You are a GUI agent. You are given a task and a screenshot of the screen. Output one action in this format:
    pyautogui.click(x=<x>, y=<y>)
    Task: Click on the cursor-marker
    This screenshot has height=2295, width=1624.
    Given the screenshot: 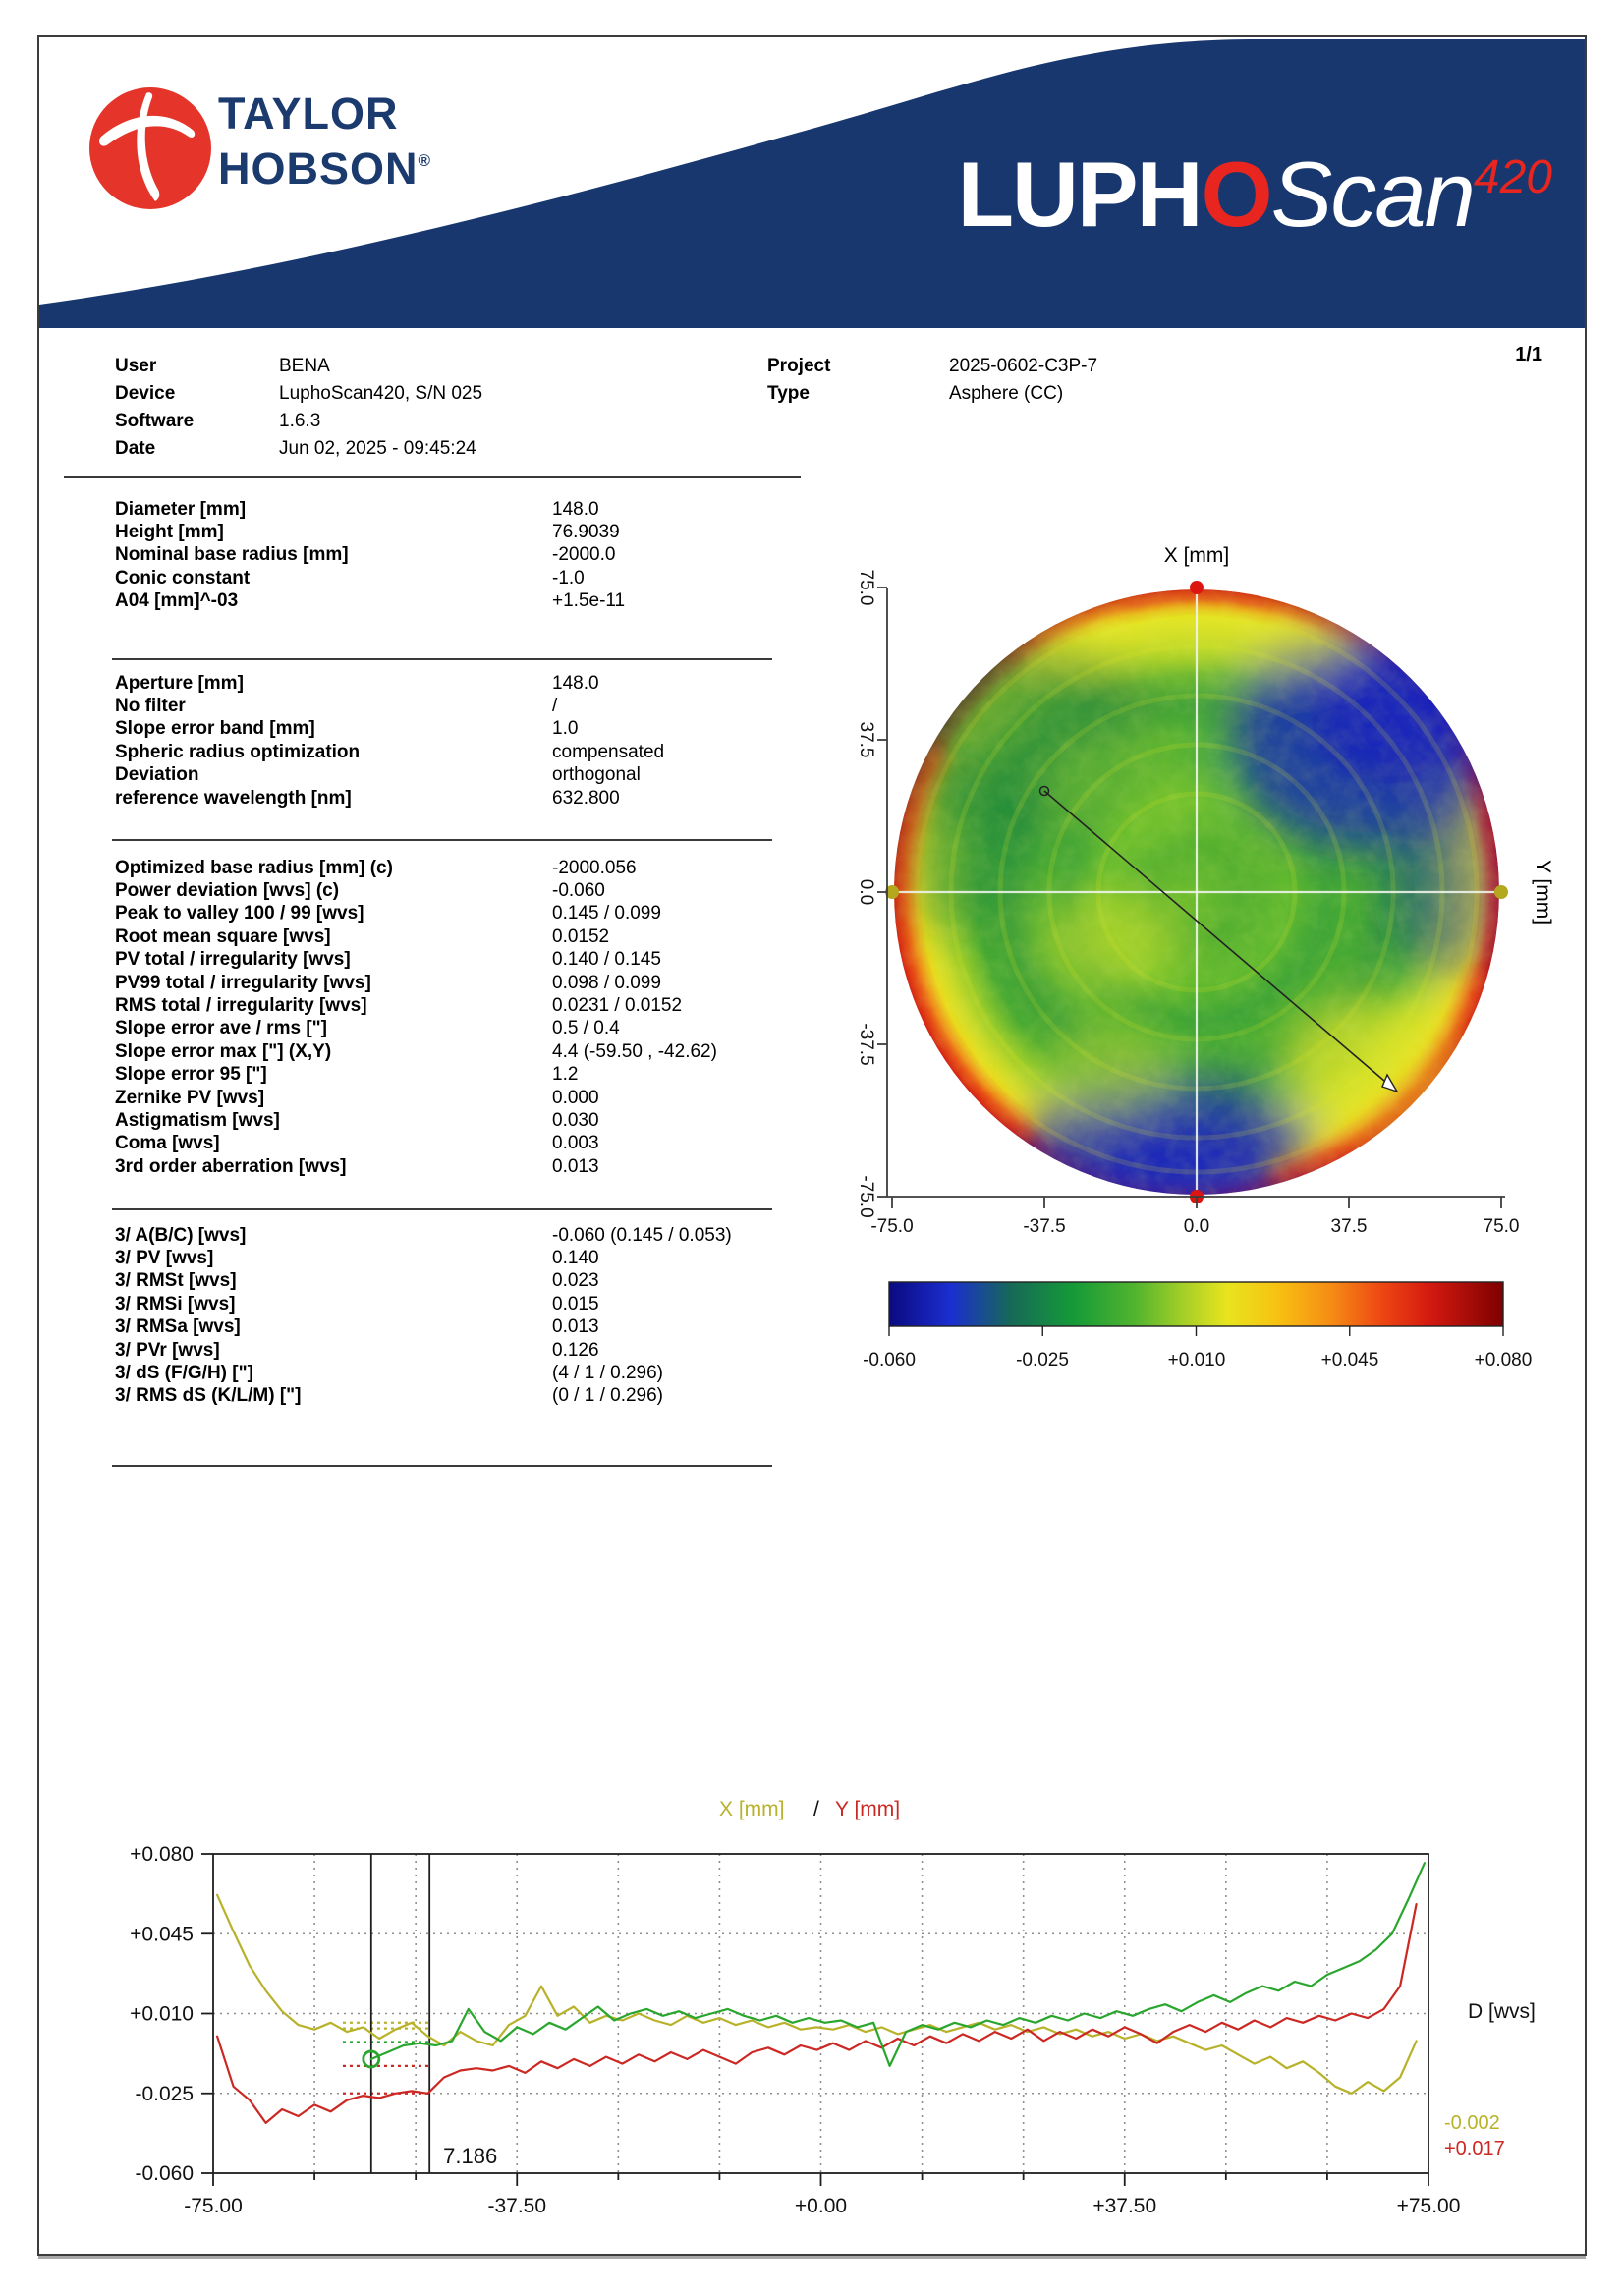 What is the action you would take?
    pyautogui.click(x=371, y=2059)
    